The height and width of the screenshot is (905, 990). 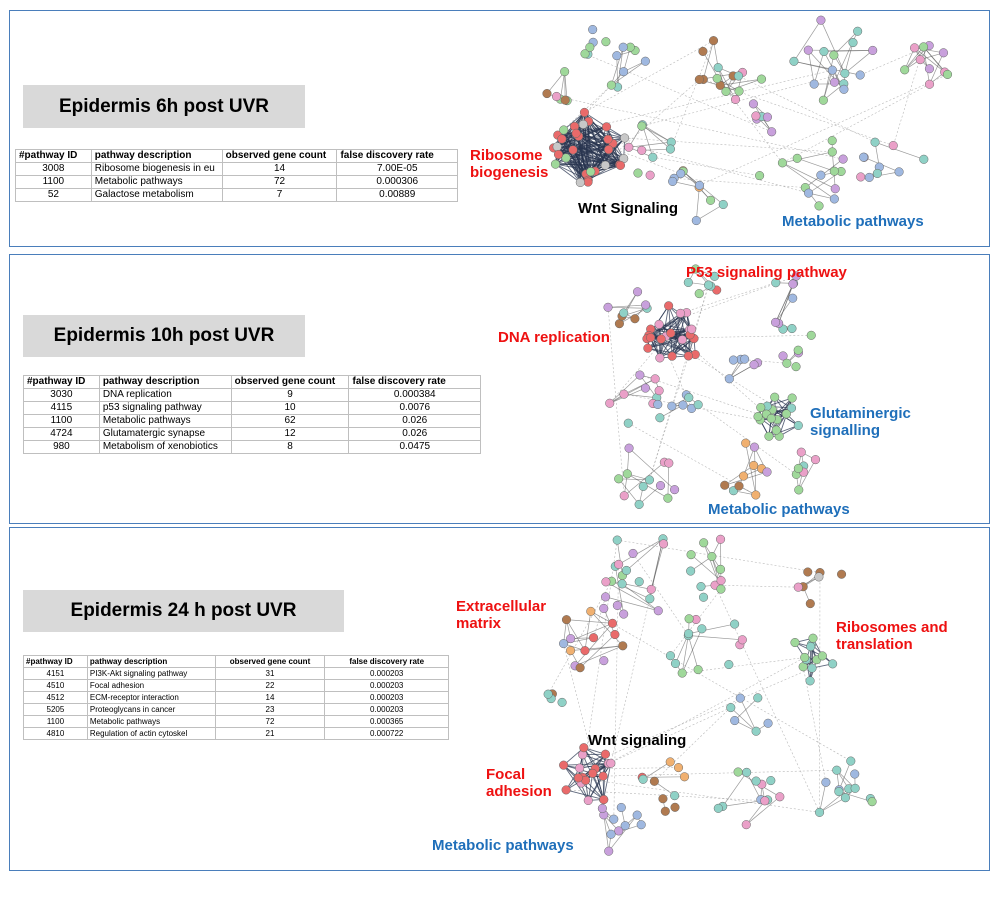 What do you see at coordinates (156, 169) in the screenshot?
I see `table-cell: Ribosome biogenesis in eu` at bounding box center [156, 169].